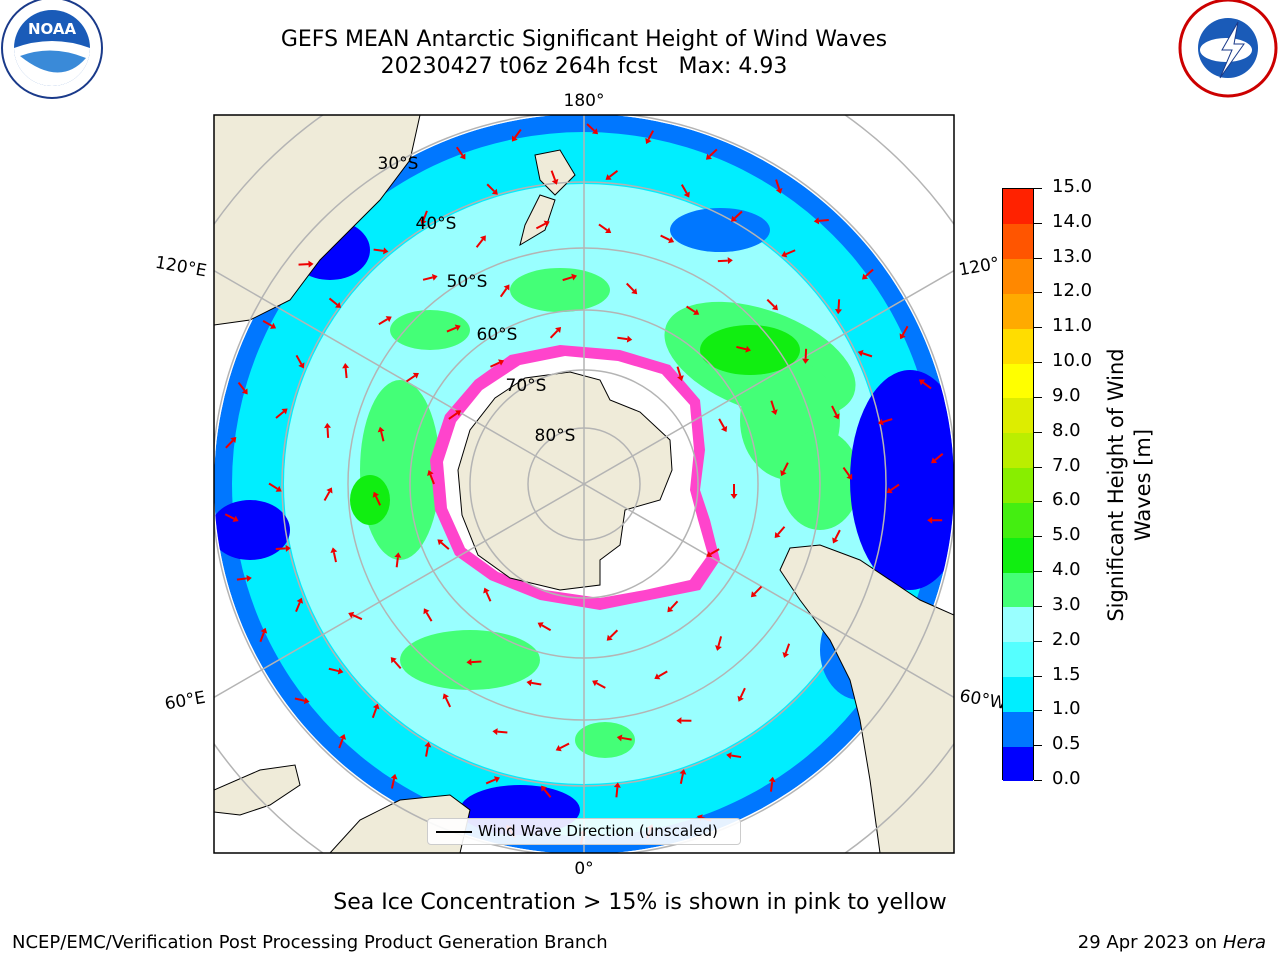 This screenshot has height=960, width=1280. Describe the element at coordinates (1066, 465) in the screenshot. I see `colorbar-tick-label: 7.0` at that location.